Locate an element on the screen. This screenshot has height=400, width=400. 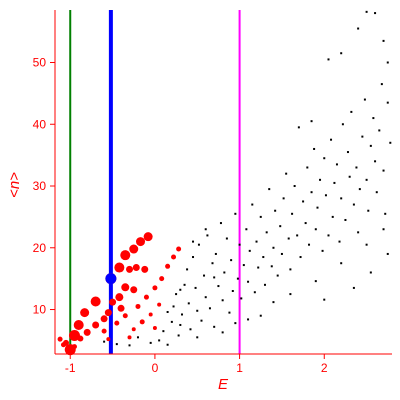
x-tick-label: 2 is located at coordinates (324, 368).